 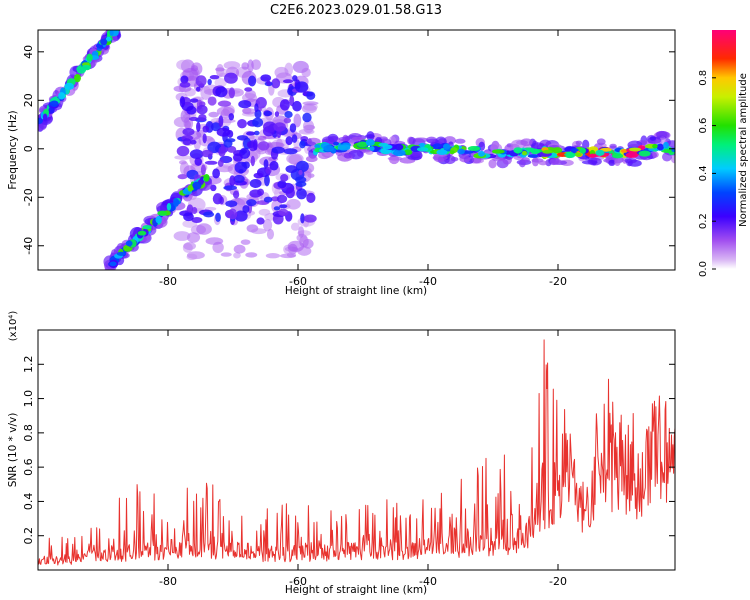 I want to click on colorbar-tick-label: 0.4, so click(x=703, y=173).